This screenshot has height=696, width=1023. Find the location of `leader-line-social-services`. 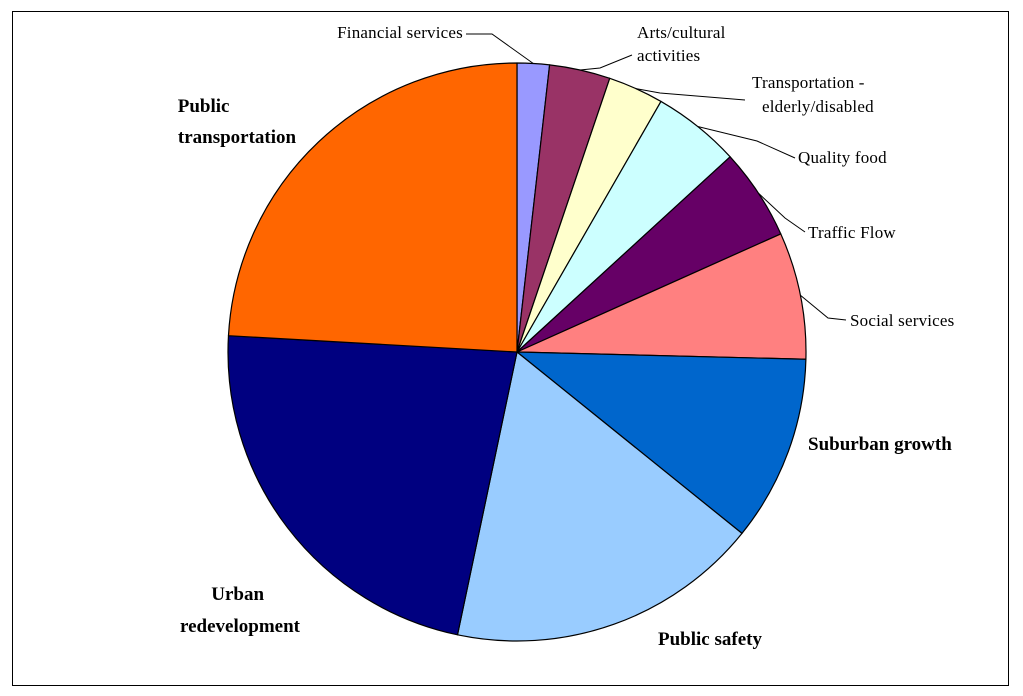

leader-line-social-services is located at coordinates (823, 307).